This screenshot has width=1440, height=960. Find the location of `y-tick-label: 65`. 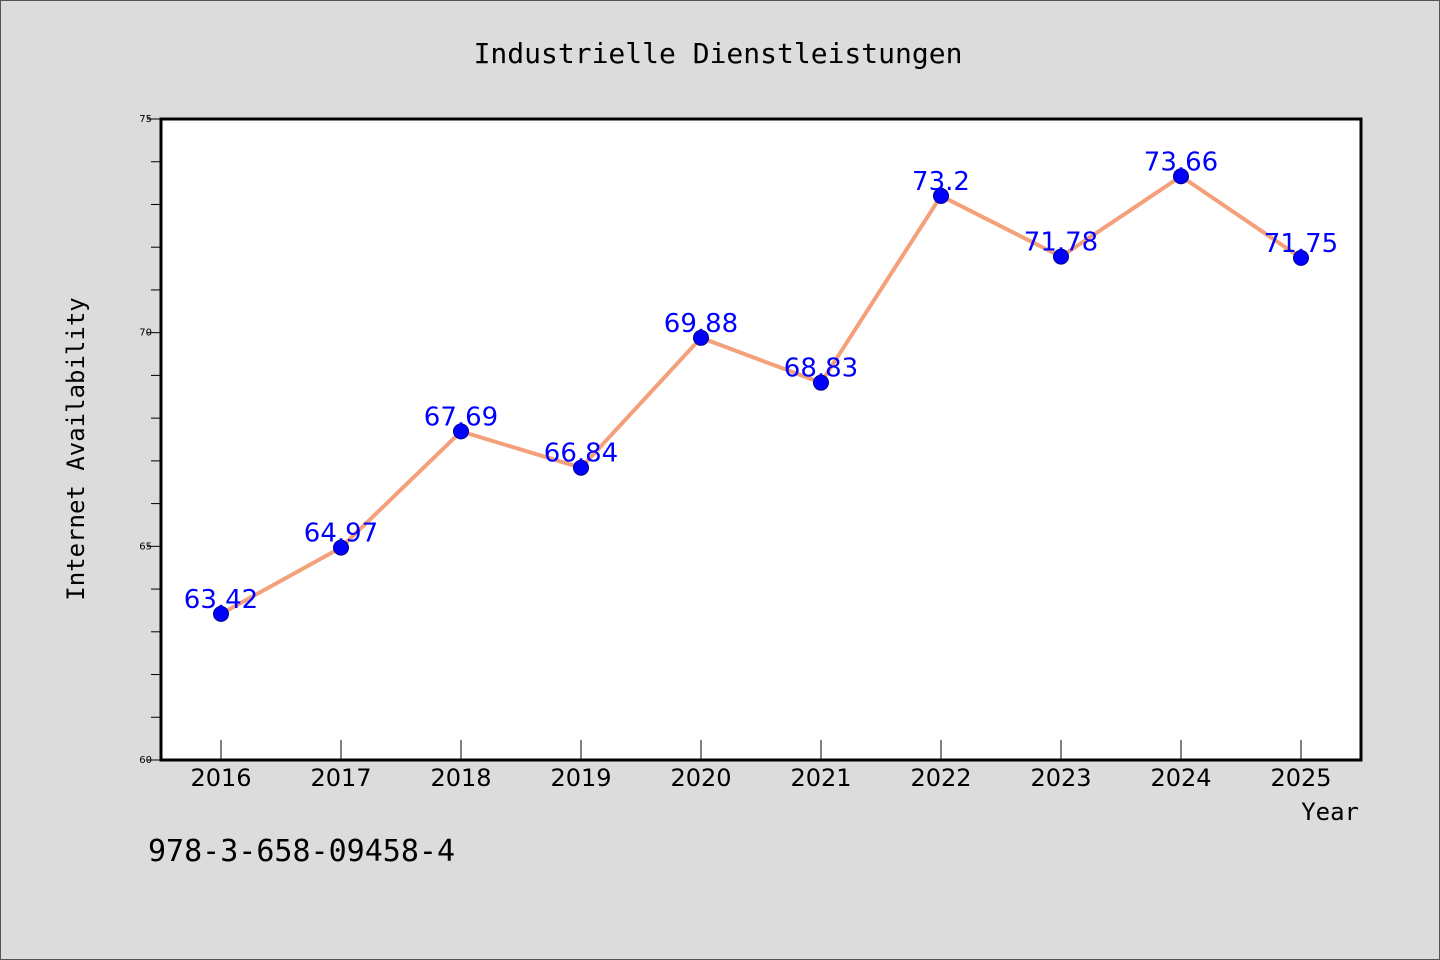

y-tick-label: 65 is located at coordinates (145, 546).